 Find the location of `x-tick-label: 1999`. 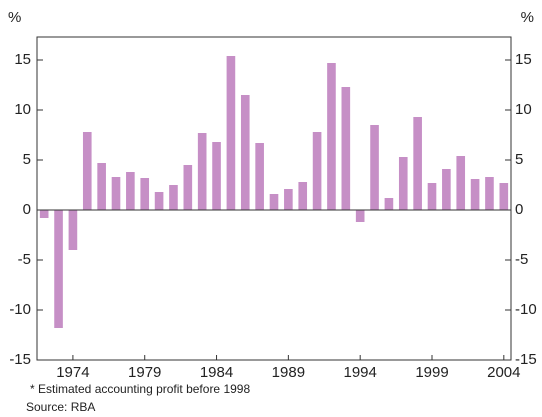

x-tick-label: 1999 is located at coordinates (431, 372).